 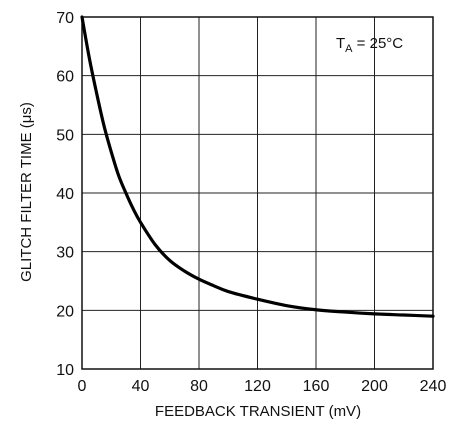 What do you see at coordinates (378, 43) in the screenshot?
I see `annotation-value: = 25°C` at bounding box center [378, 43].